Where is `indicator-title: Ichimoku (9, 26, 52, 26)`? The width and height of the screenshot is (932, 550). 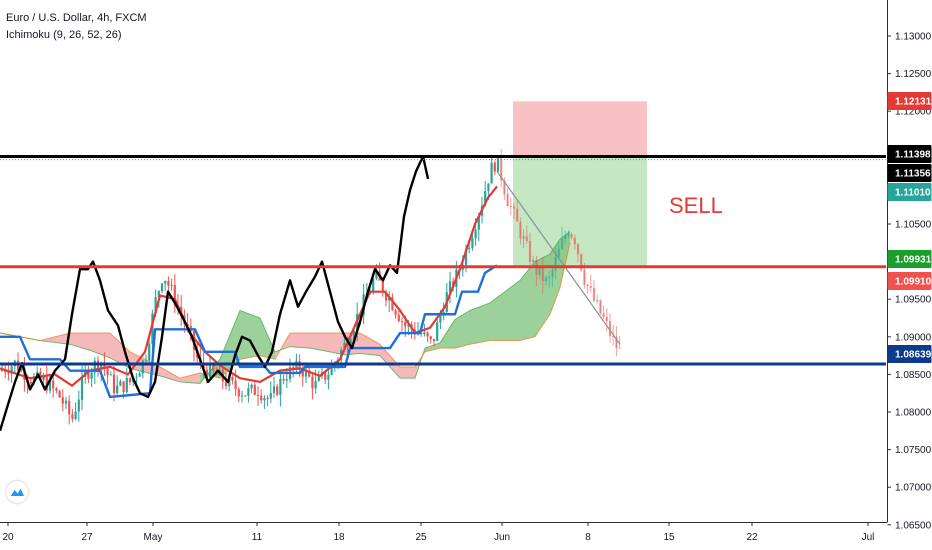 indicator-title: Ichimoku (9, 26, 52, 26) is located at coordinates (64, 35).